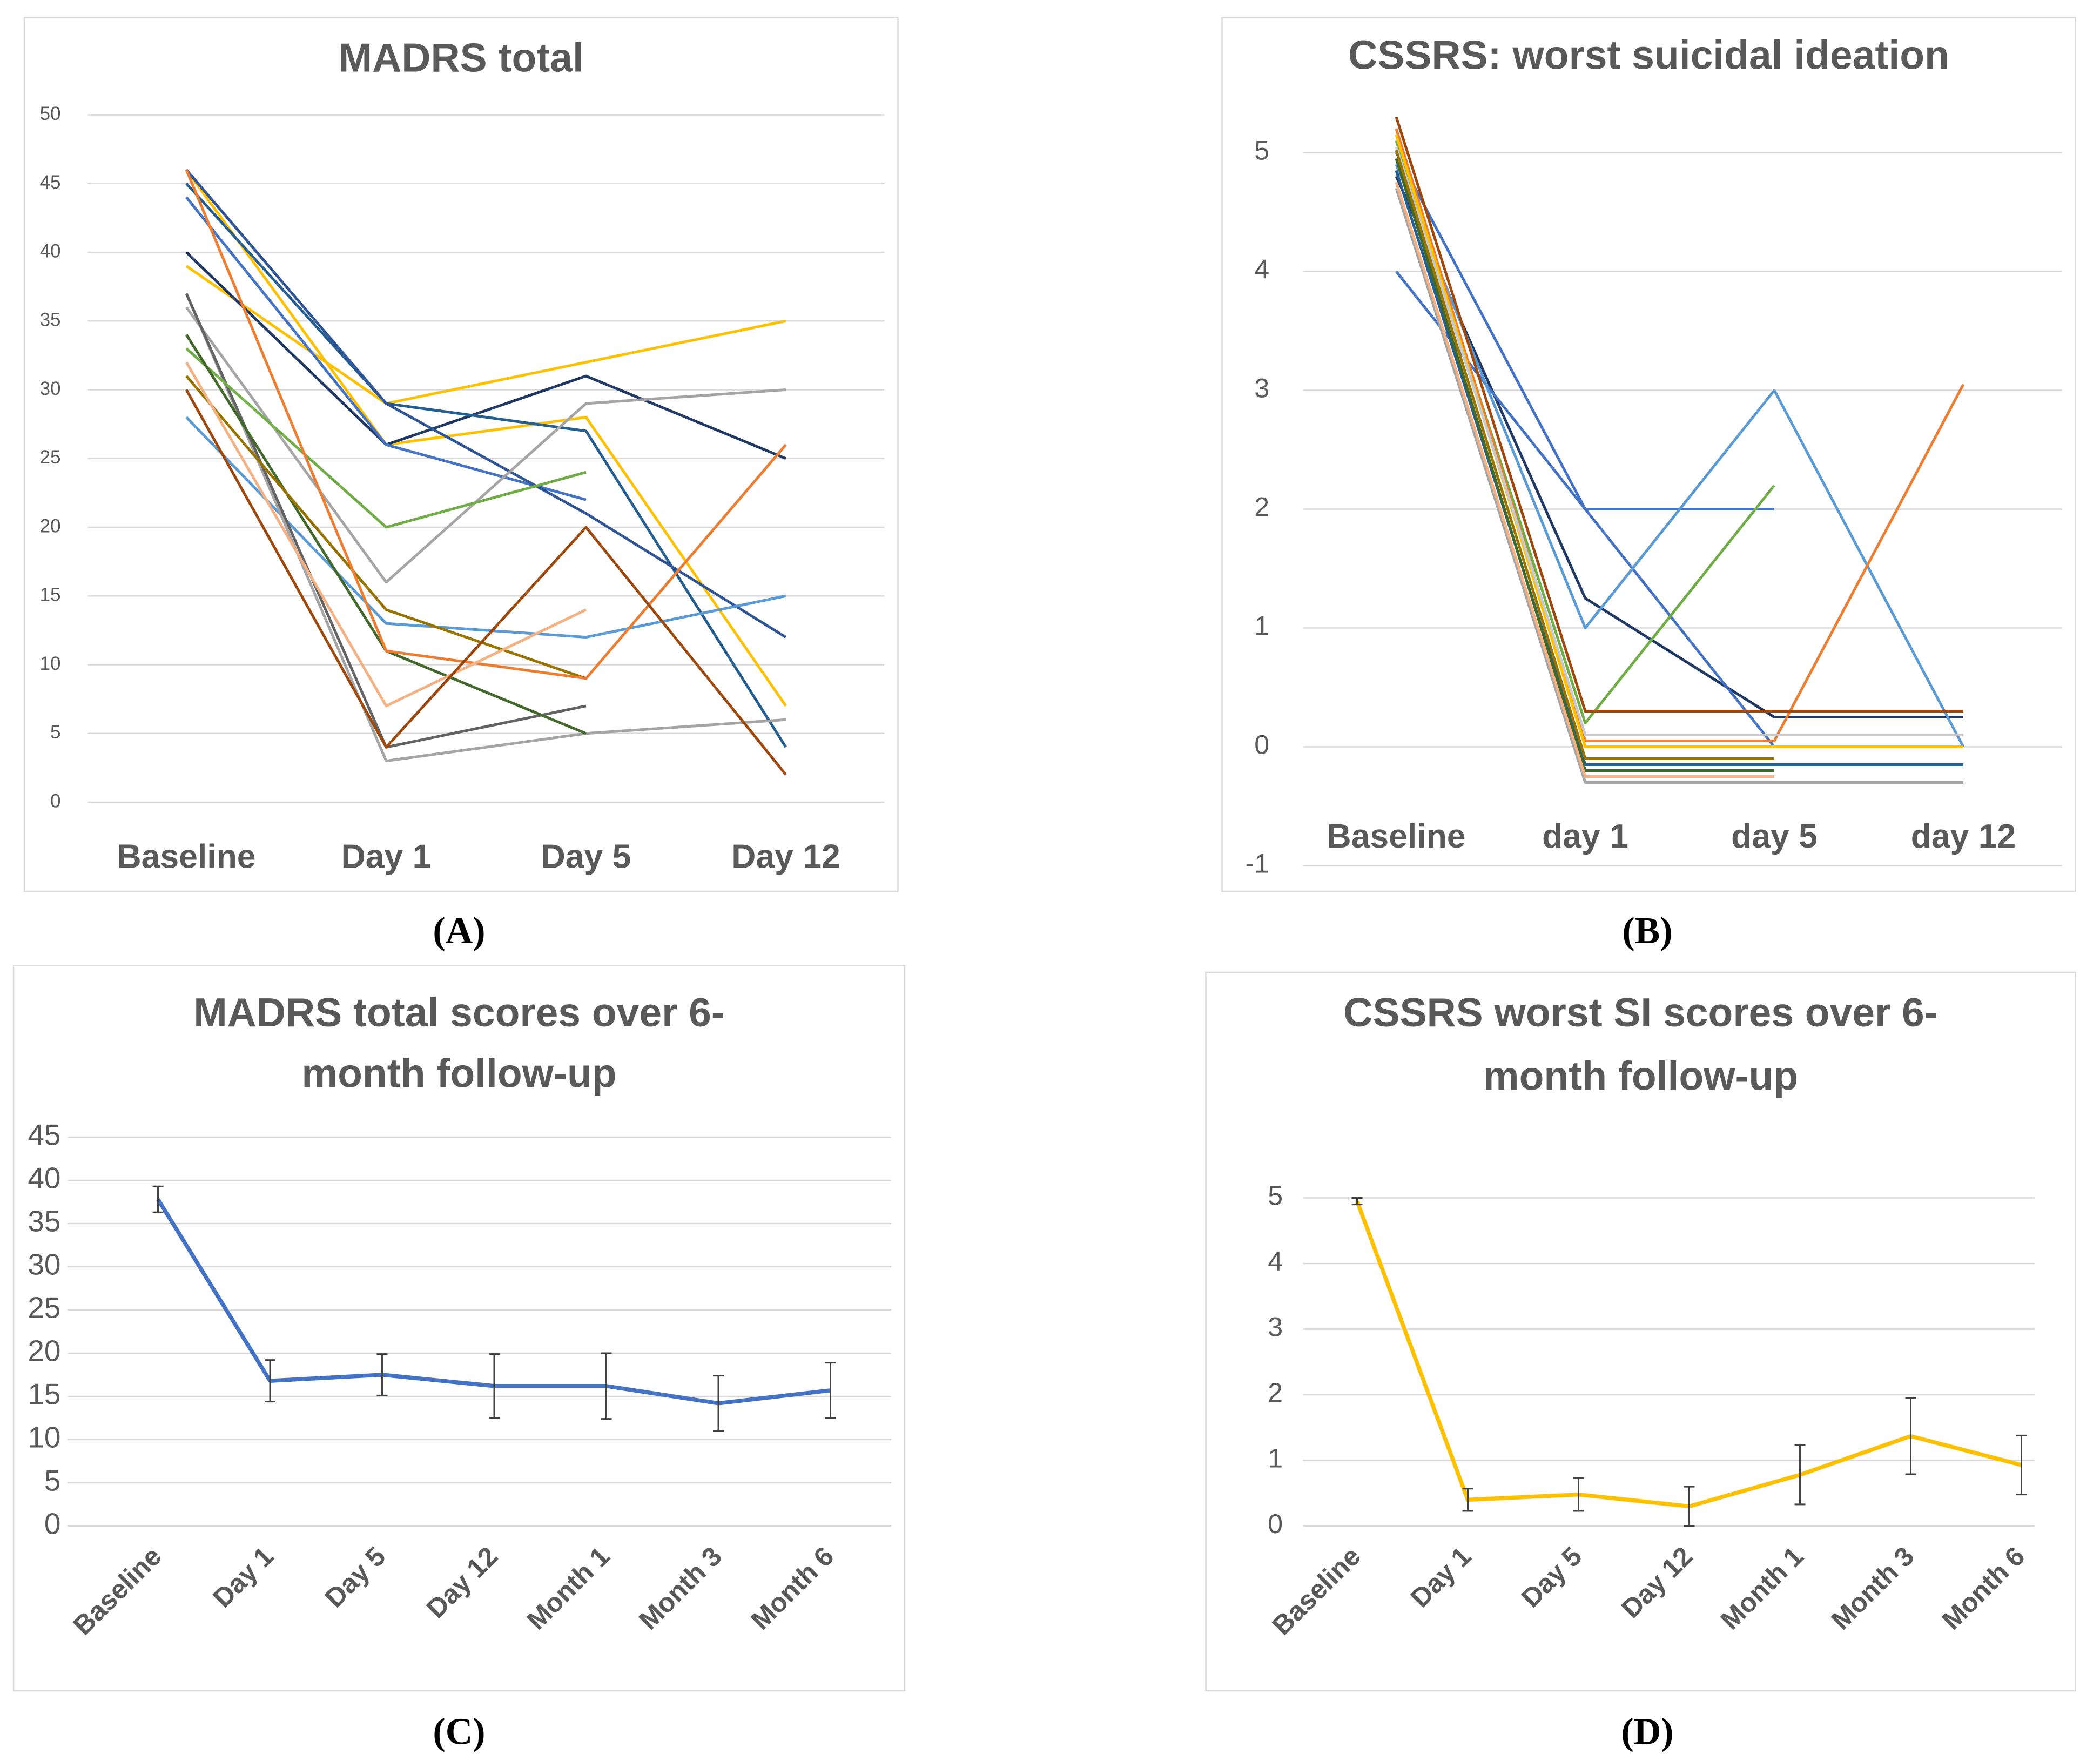 This screenshot has height=1754, width=2100. What do you see at coordinates (1640, 1013) in the screenshot?
I see `chart-title: CSSRS worst SI scores over 6-` at bounding box center [1640, 1013].